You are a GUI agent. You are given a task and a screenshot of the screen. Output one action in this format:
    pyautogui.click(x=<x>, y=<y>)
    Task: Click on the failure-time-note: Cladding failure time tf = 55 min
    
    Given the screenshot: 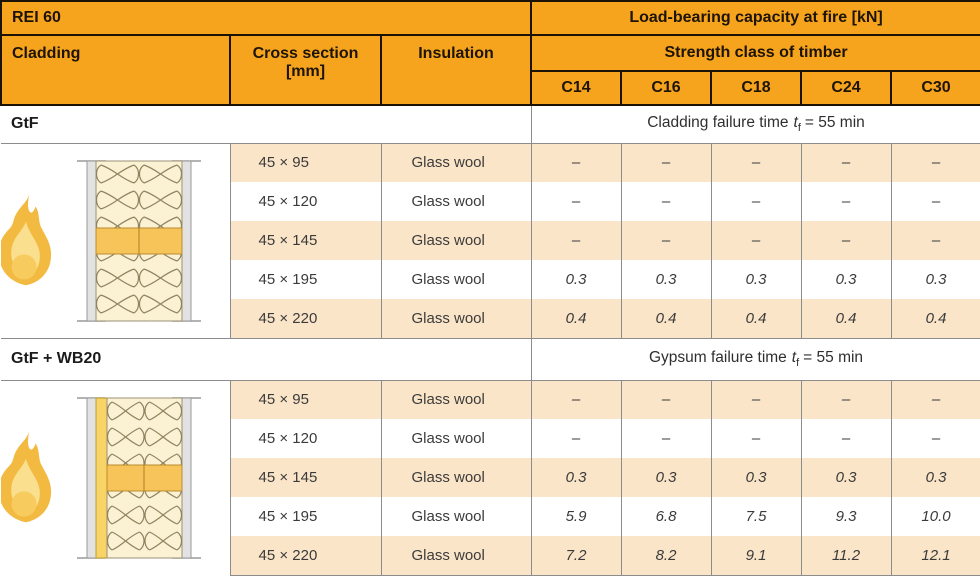 What is the action you would take?
    pyautogui.click(x=755, y=124)
    